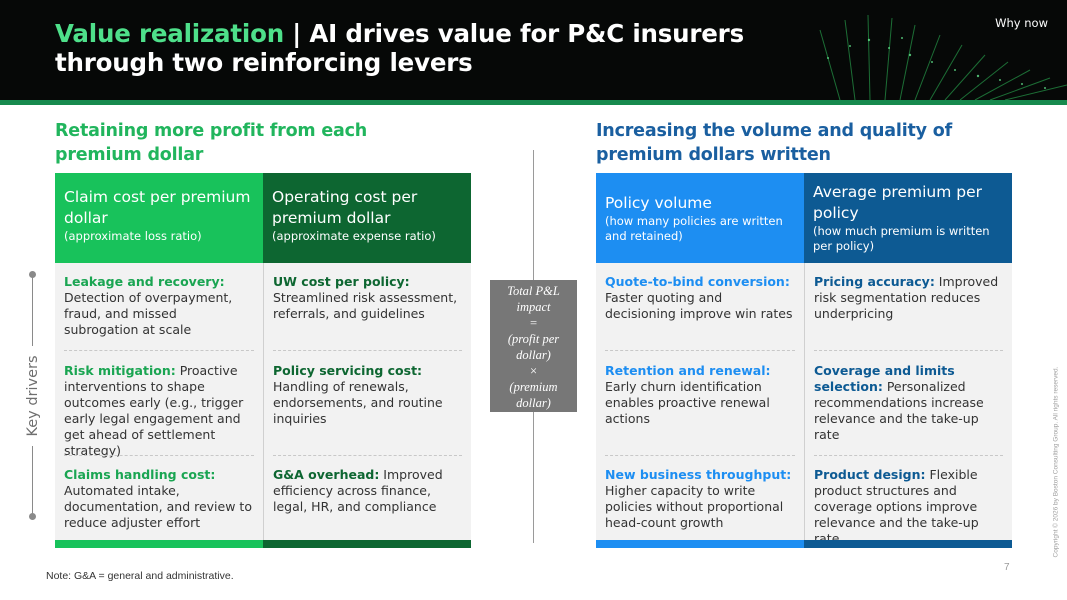  What do you see at coordinates (33, 396) in the screenshot?
I see `key-drivers-label: Key drivers` at bounding box center [33, 396].